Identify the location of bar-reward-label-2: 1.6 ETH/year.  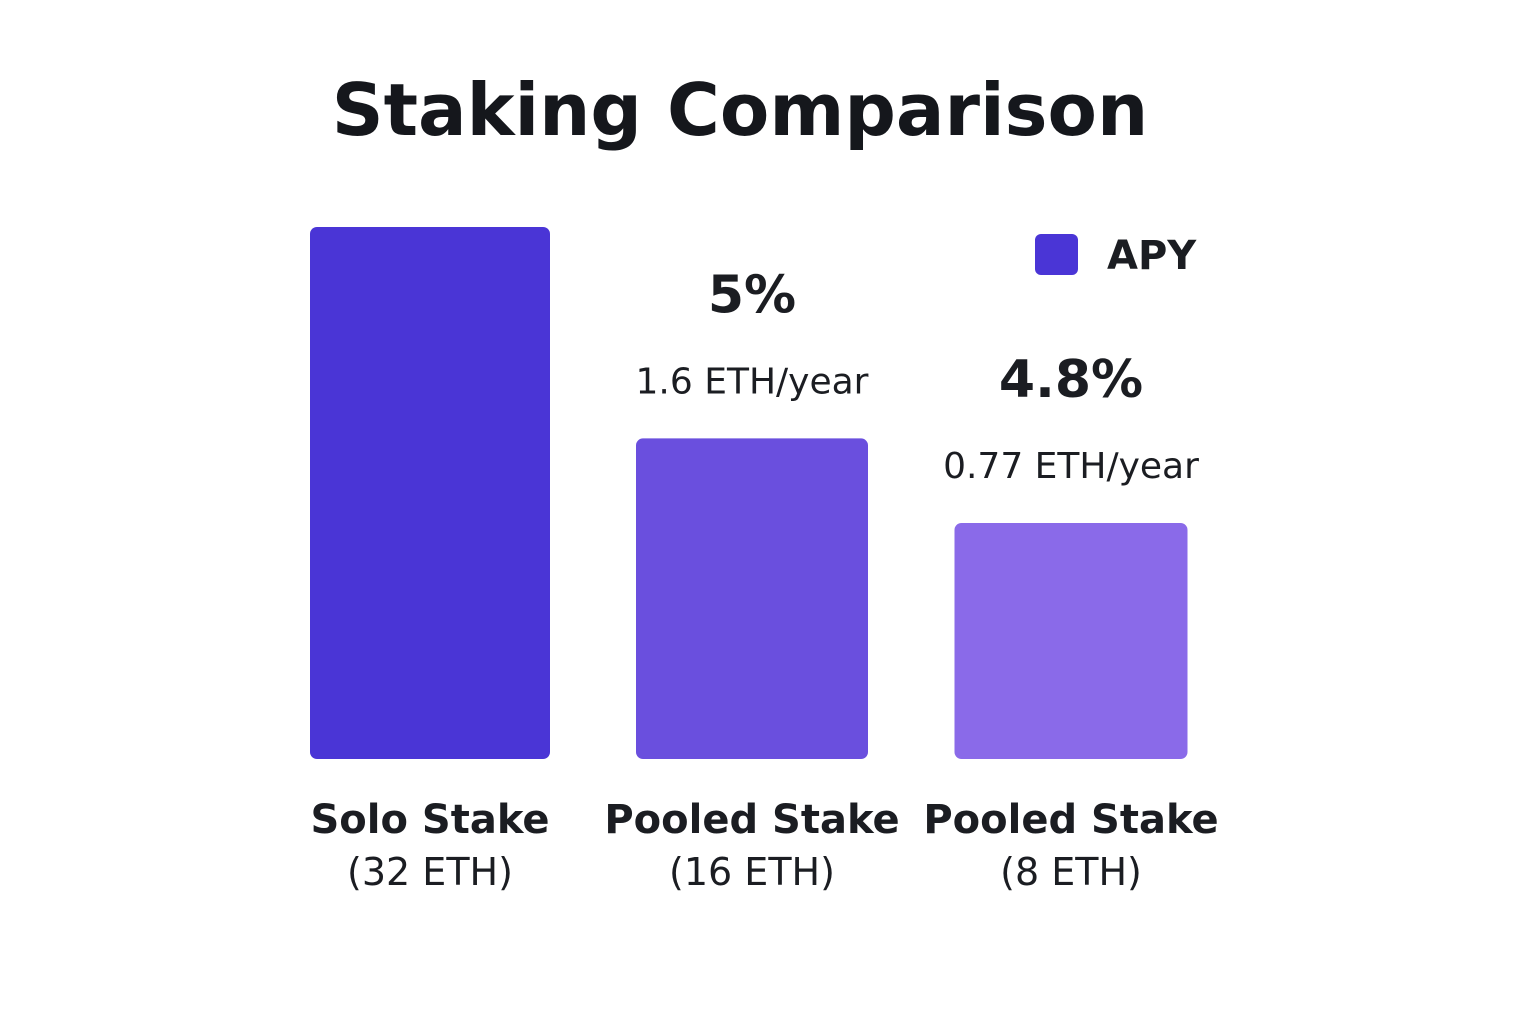
(752, 381).